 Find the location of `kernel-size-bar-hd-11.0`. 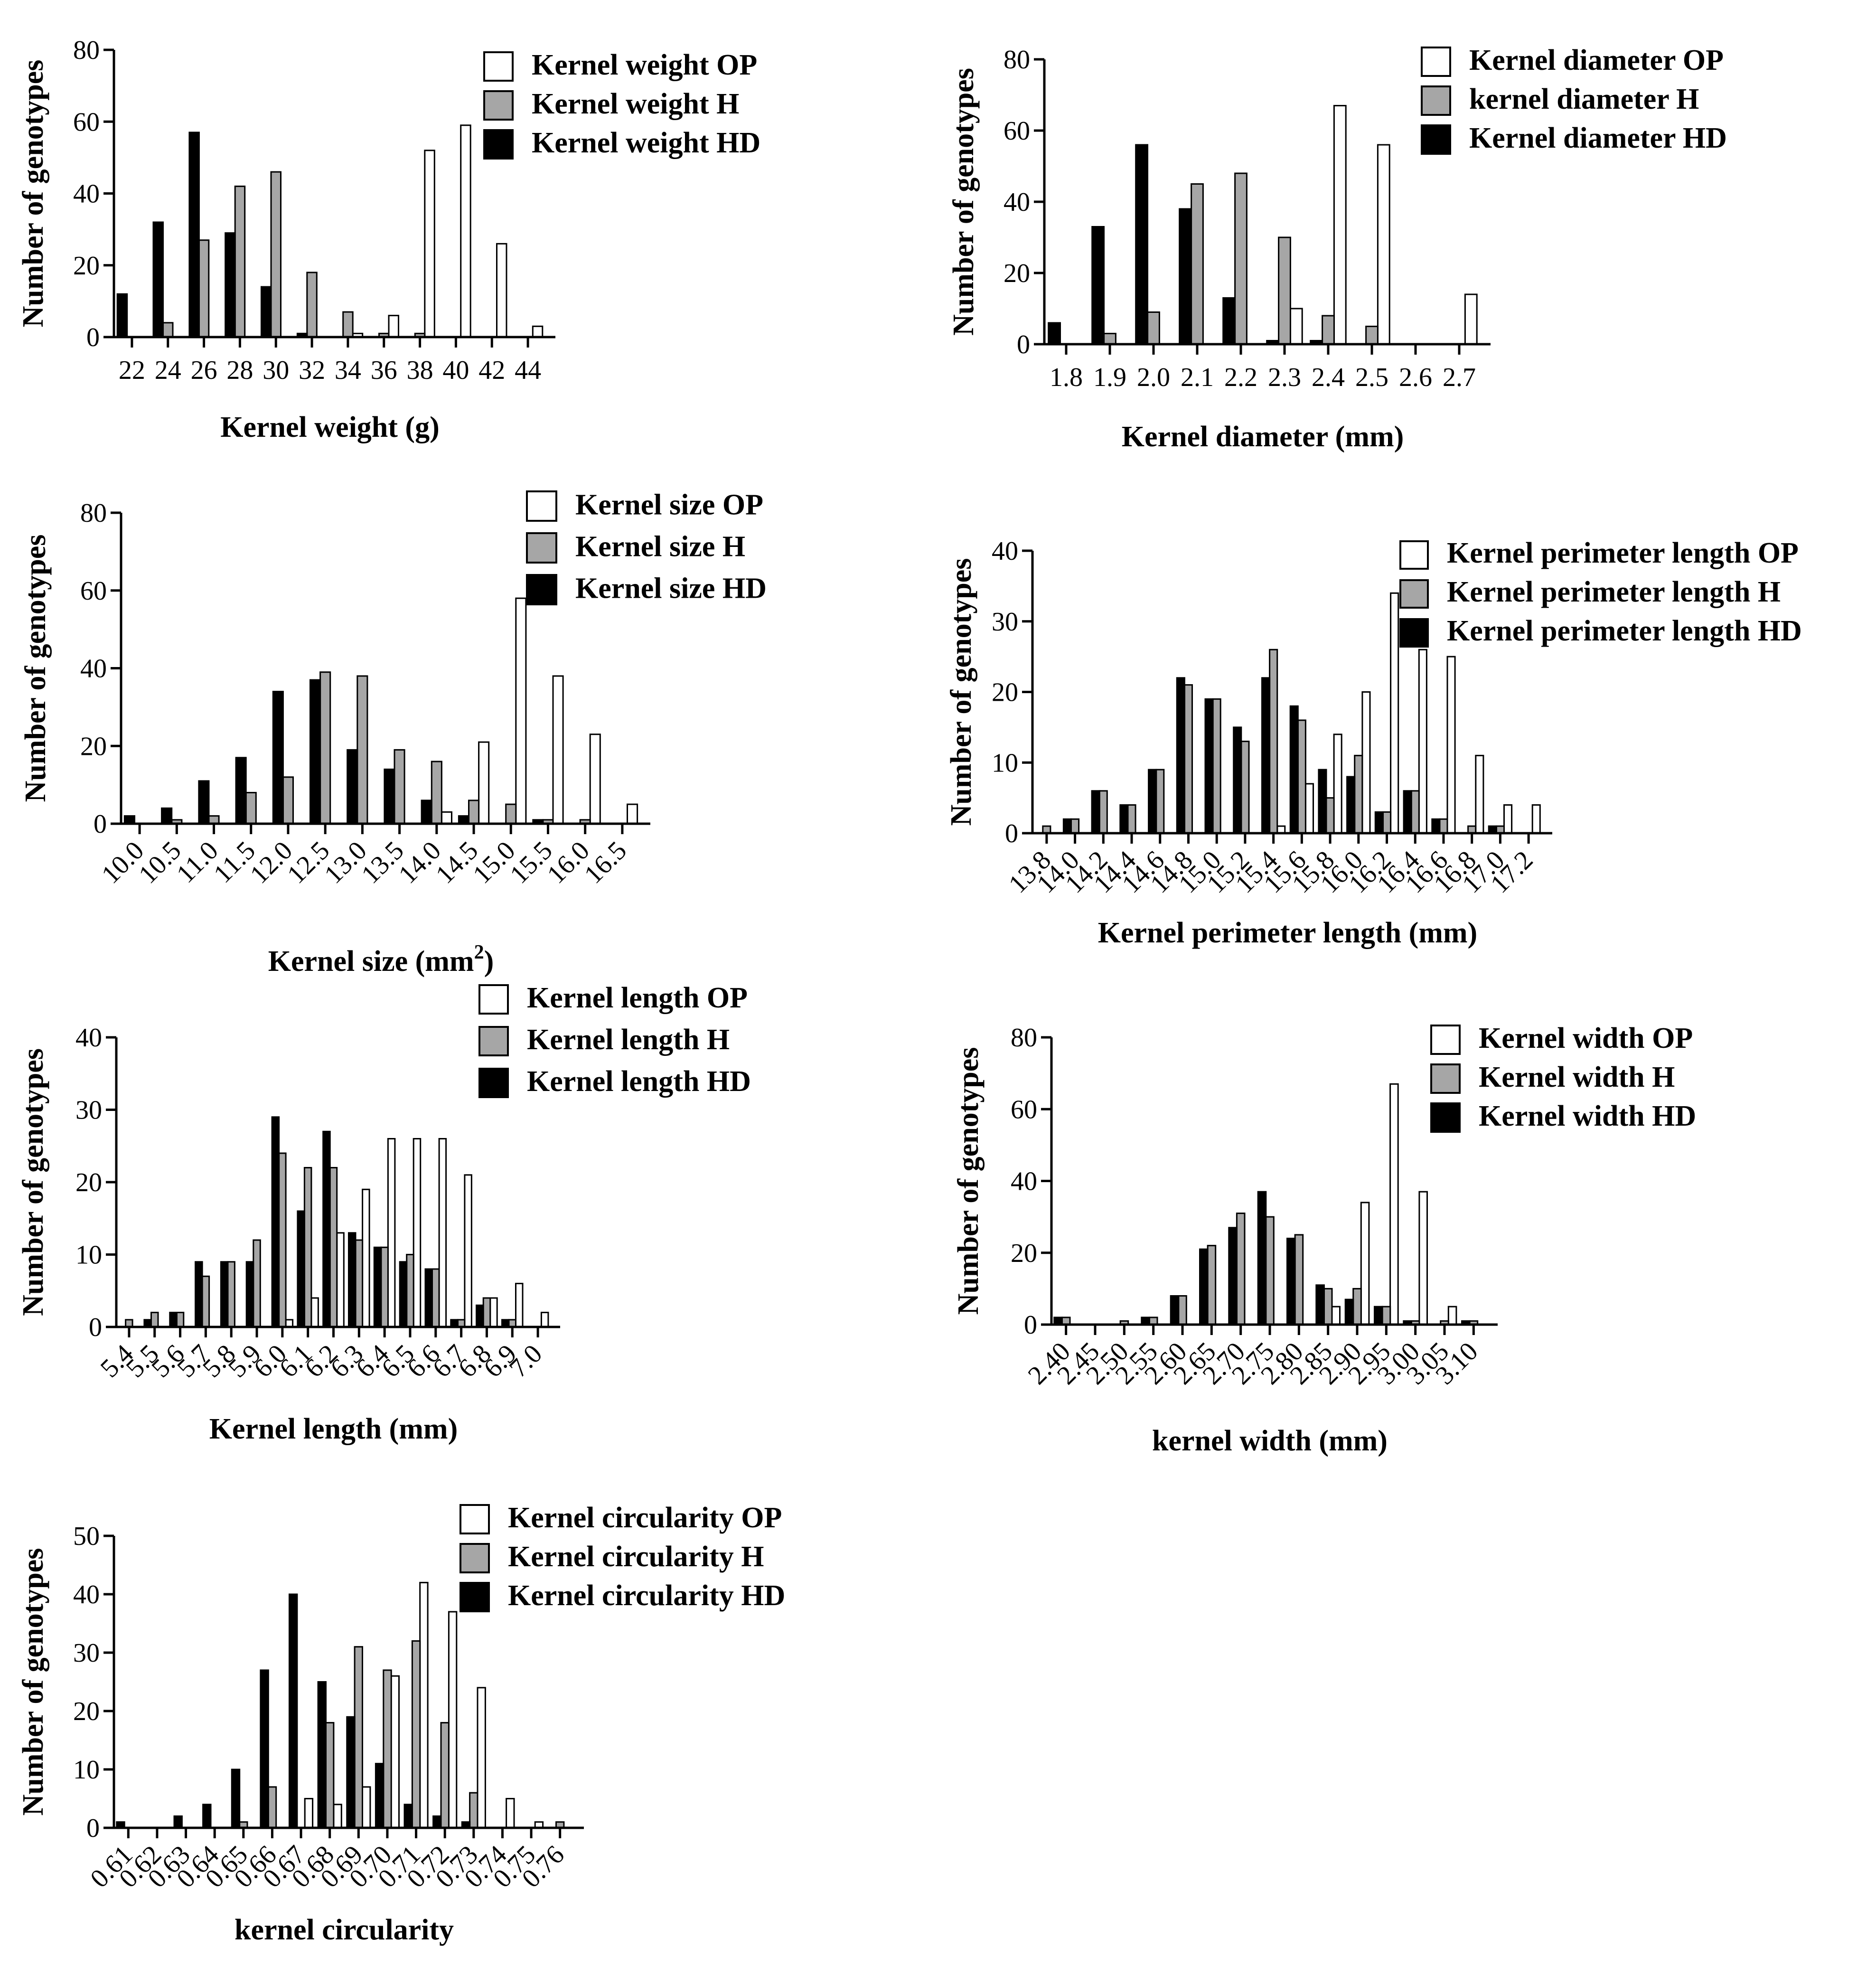

kernel-size-bar-hd-11.0 is located at coordinates (204, 802).